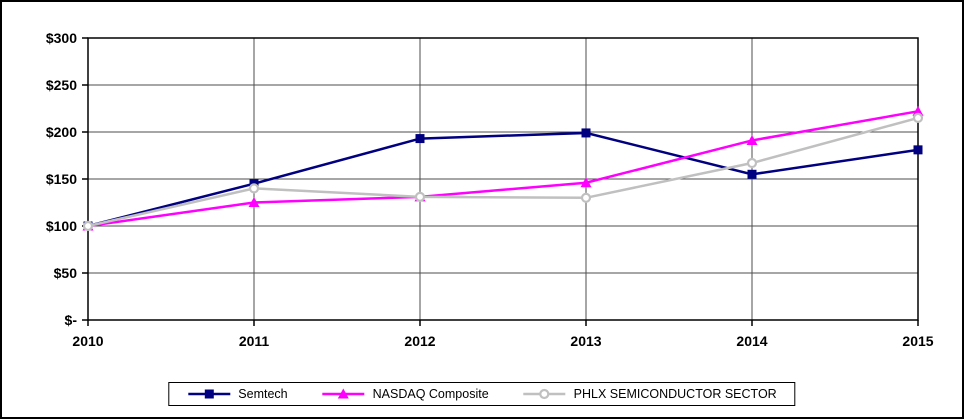 The image size is (964, 419). I want to click on x-tick-label: 2012, so click(419, 341).